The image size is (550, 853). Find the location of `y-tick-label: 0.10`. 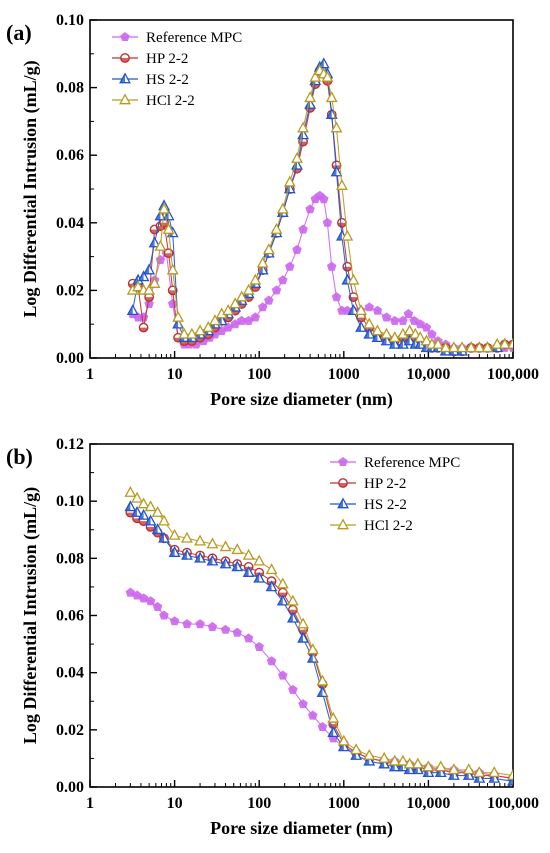

y-tick-label: 0.10 is located at coordinates (70, 20).